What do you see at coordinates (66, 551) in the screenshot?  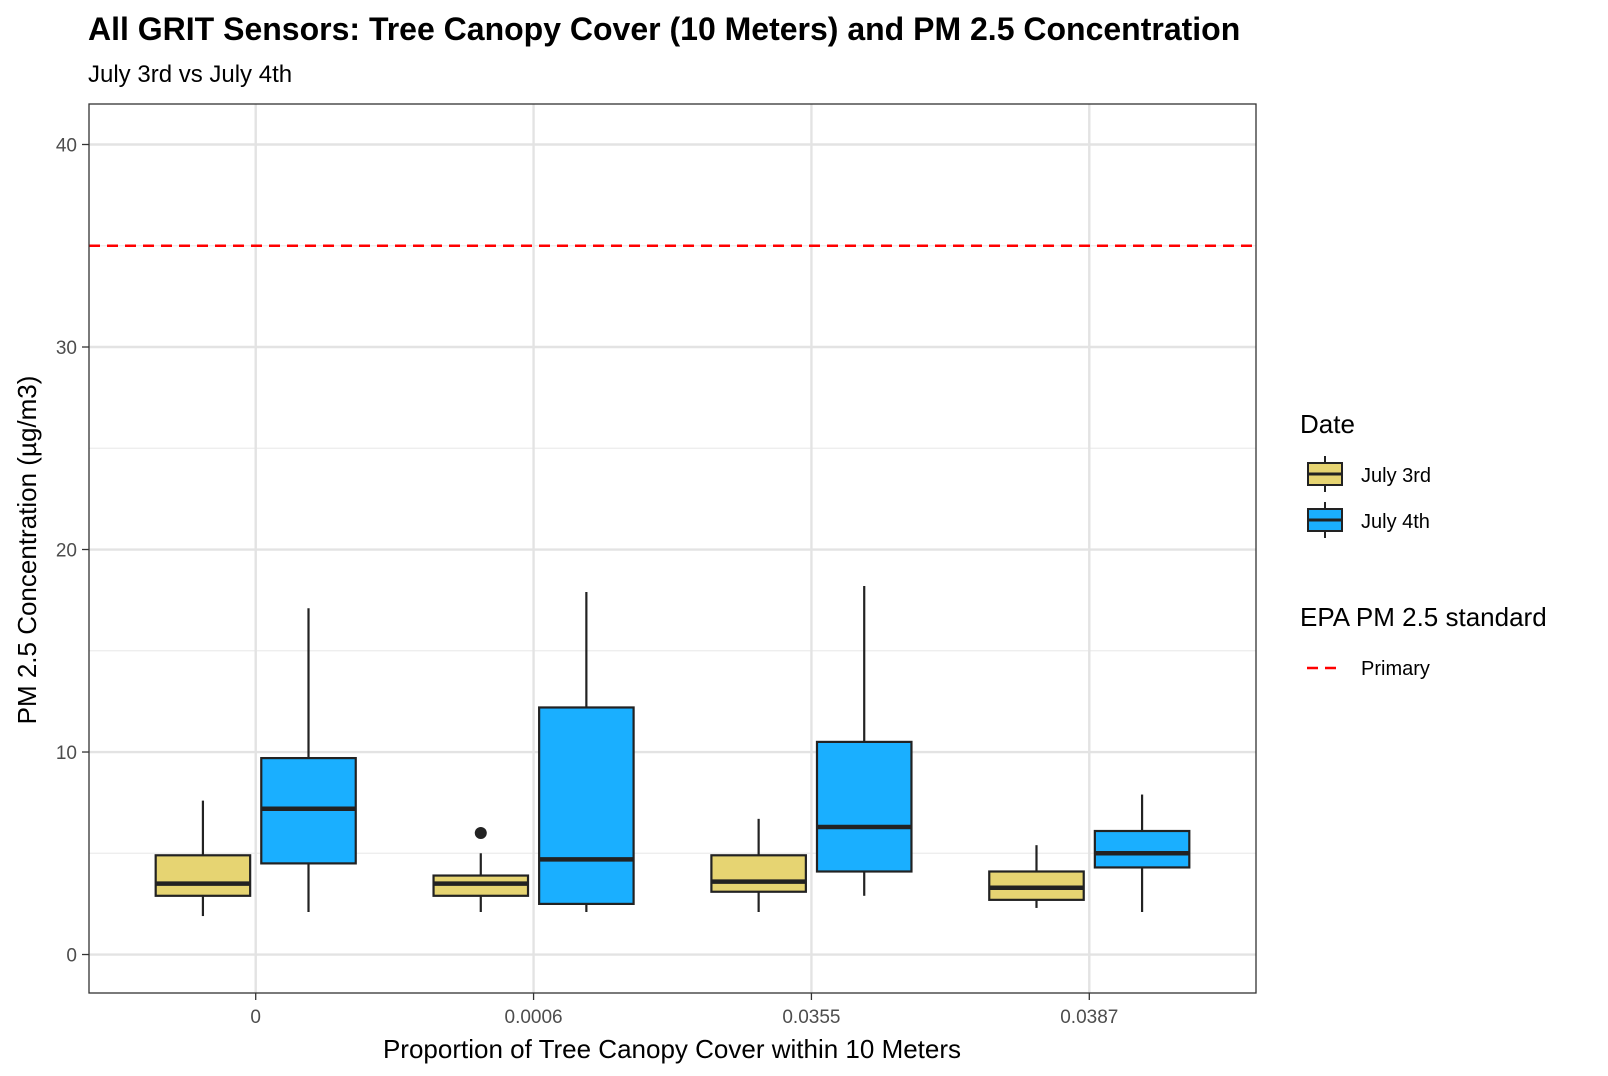 I see `y-tick-label: 20` at bounding box center [66, 551].